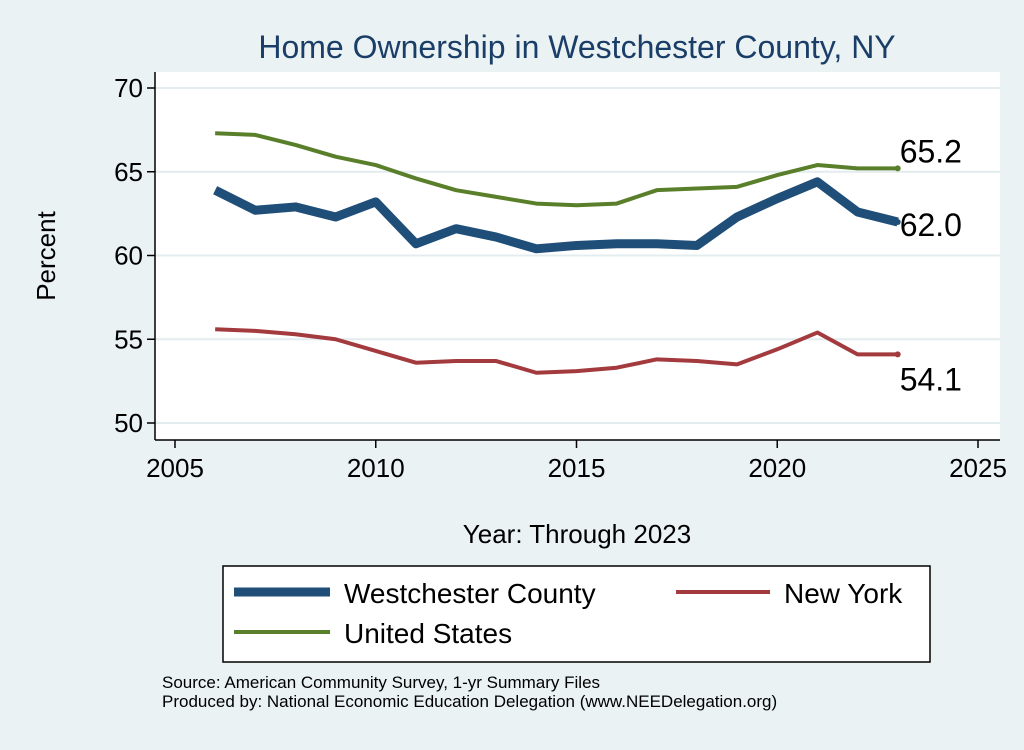 This screenshot has width=1024, height=750. What do you see at coordinates (128, 339) in the screenshot?
I see `y-tick-label: 55` at bounding box center [128, 339].